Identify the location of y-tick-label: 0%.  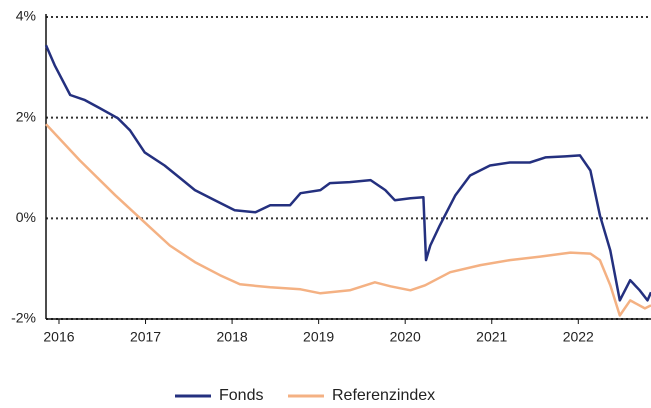
(26, 217).